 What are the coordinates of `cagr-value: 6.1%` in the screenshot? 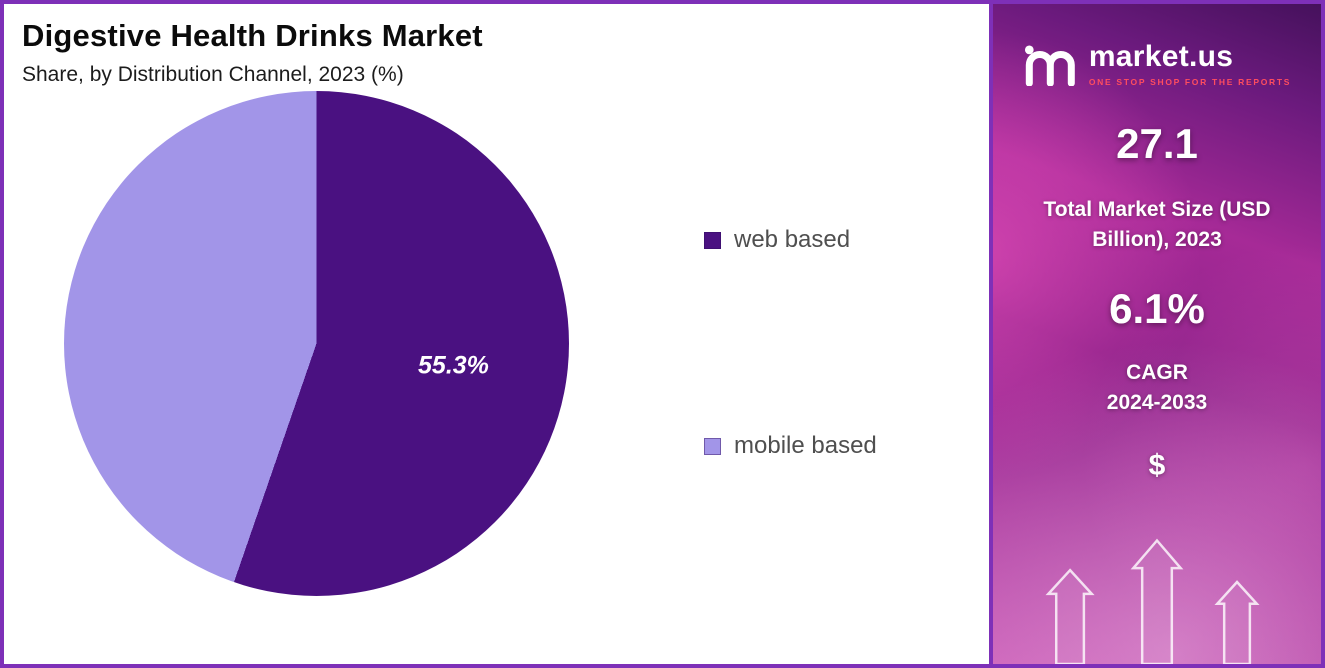 It's located at (1157, 308).